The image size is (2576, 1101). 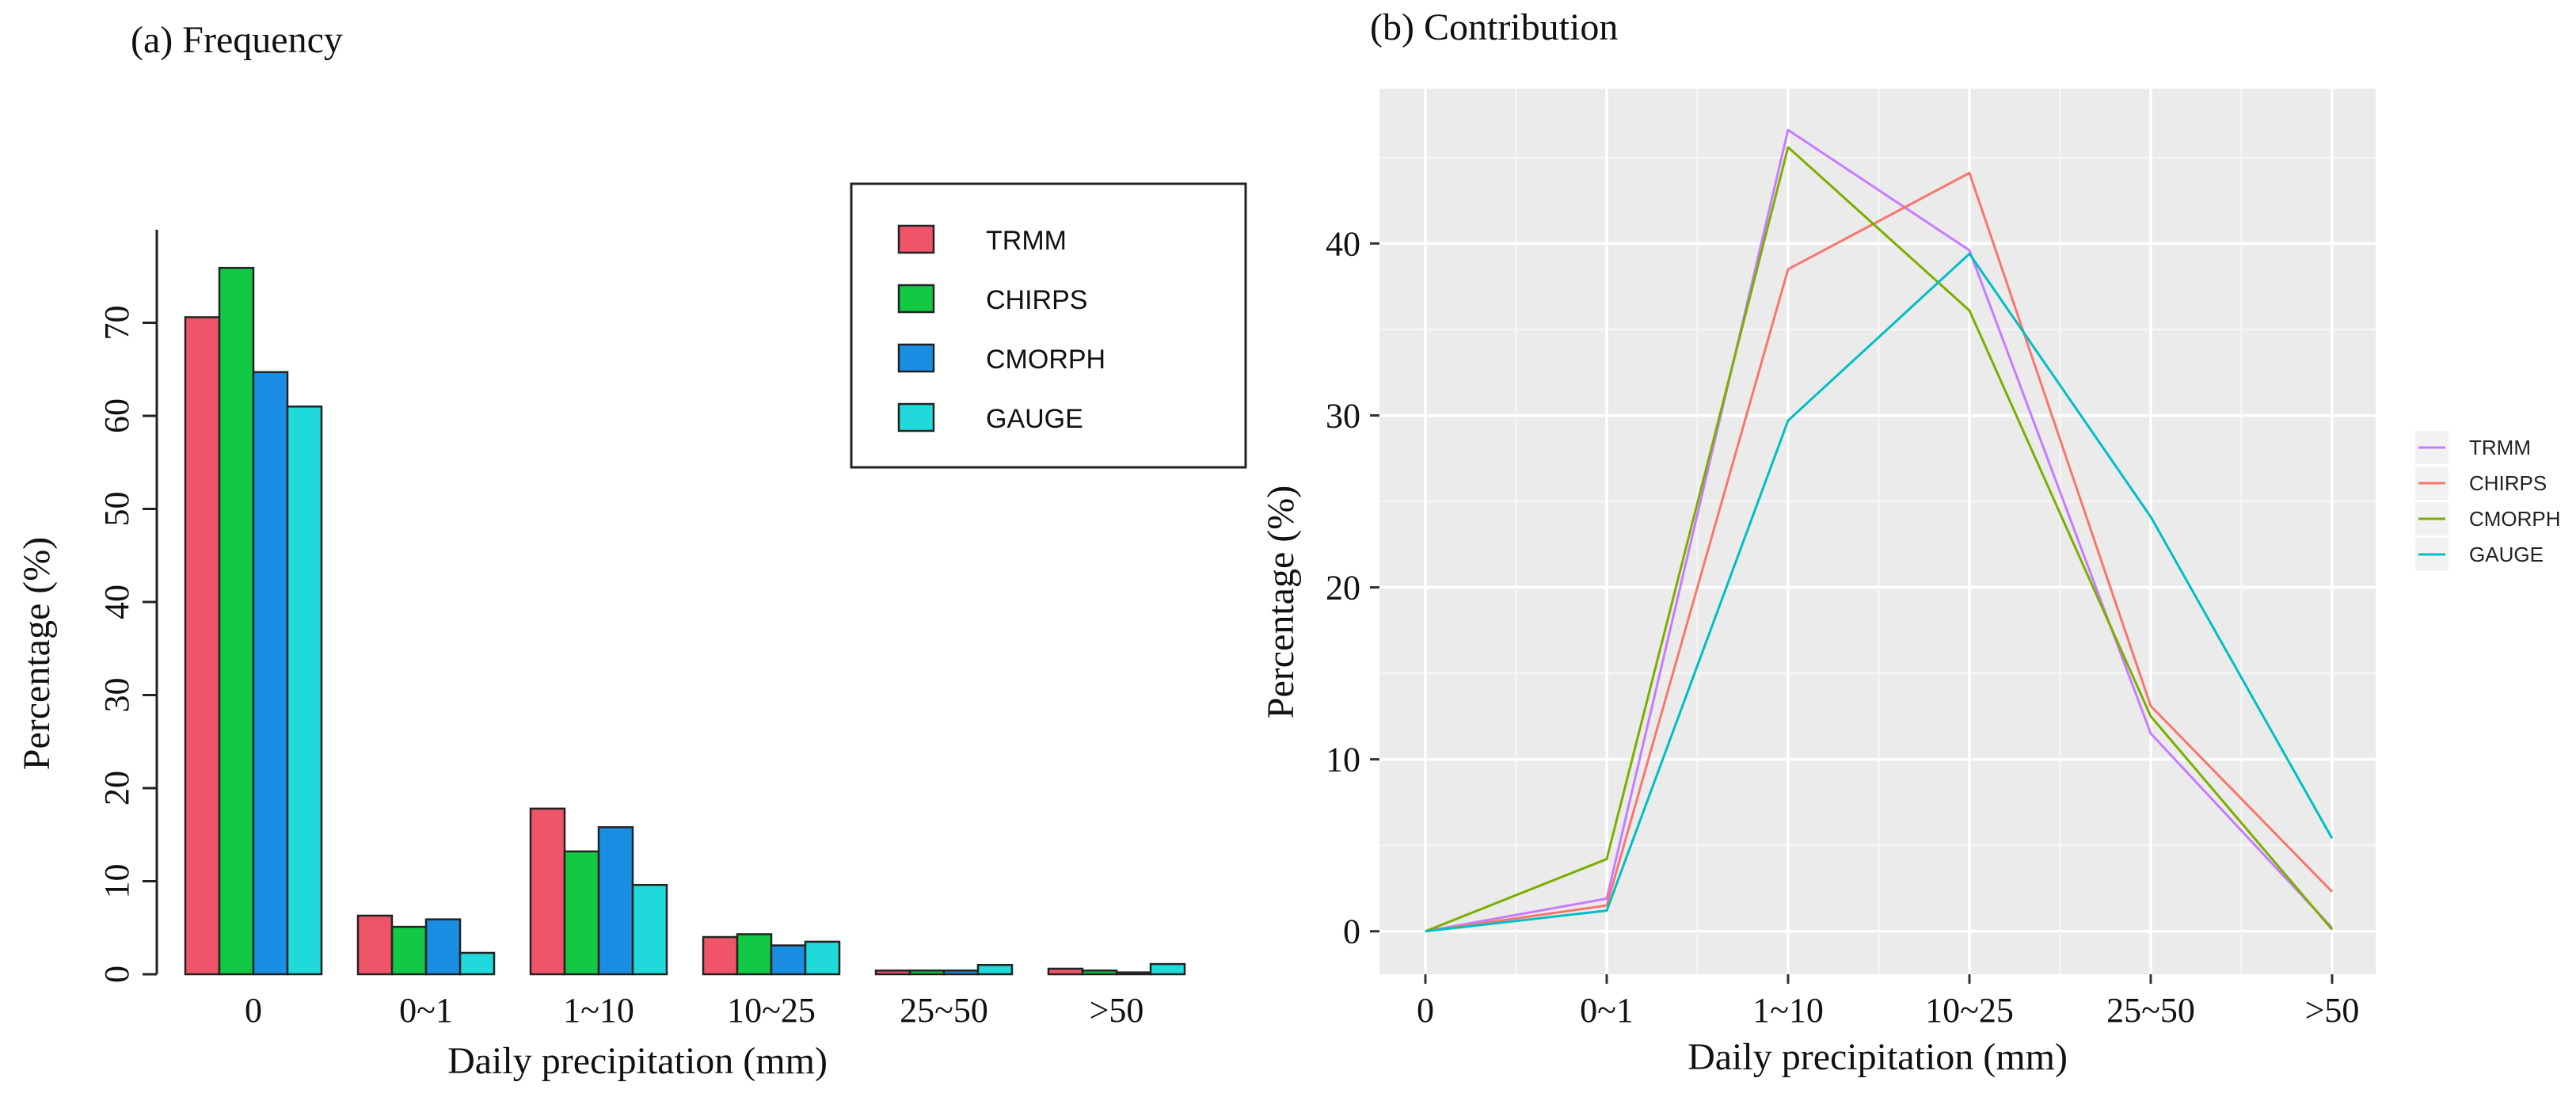 I want to click on contribution-y-tick-label: 40, so click(x=1343, y=243).